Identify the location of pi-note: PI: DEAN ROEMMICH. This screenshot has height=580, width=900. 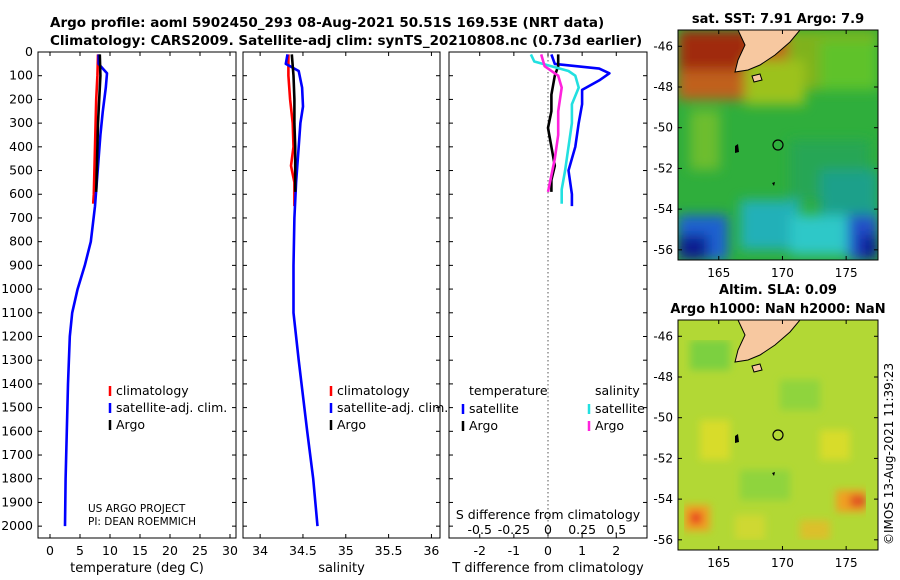
(142, 522).